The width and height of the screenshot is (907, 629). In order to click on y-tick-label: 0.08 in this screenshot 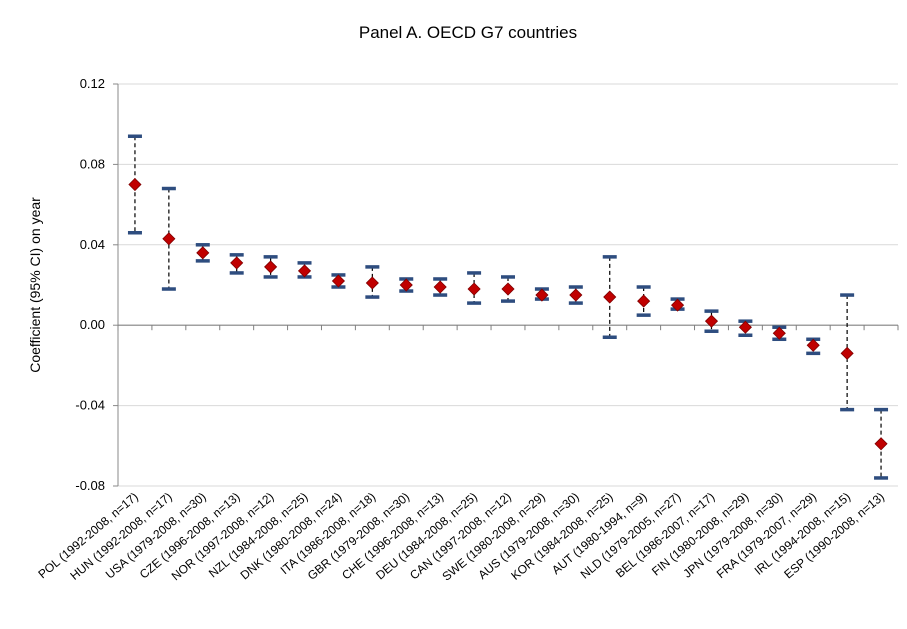, I will do `click(92, 163)`.